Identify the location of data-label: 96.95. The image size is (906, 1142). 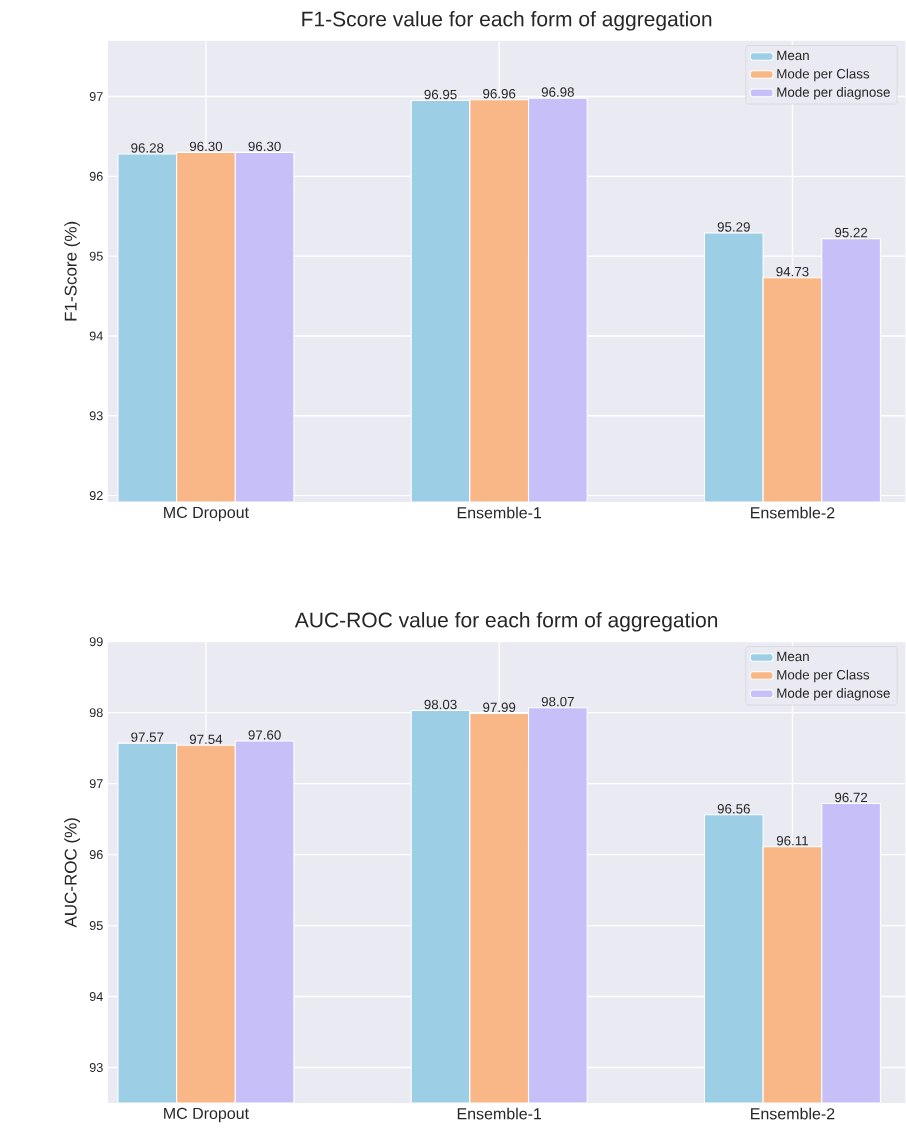
(440, 94).